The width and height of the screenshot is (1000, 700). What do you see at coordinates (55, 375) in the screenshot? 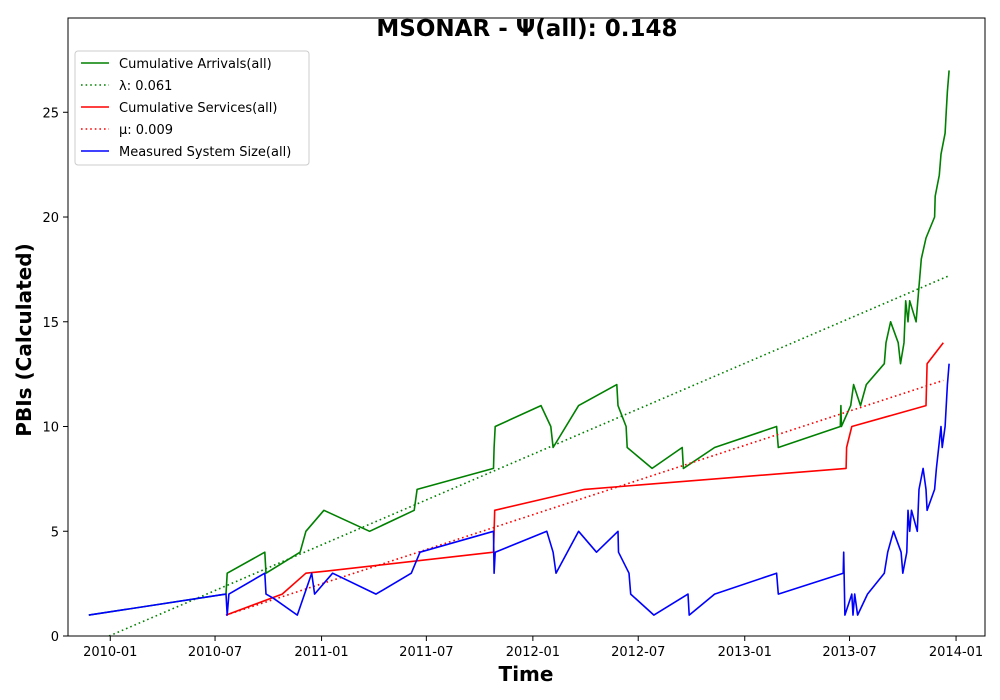
I see `y-axis-ticks: 0 5 10 15 20 25` at bounding box center [55, 375].